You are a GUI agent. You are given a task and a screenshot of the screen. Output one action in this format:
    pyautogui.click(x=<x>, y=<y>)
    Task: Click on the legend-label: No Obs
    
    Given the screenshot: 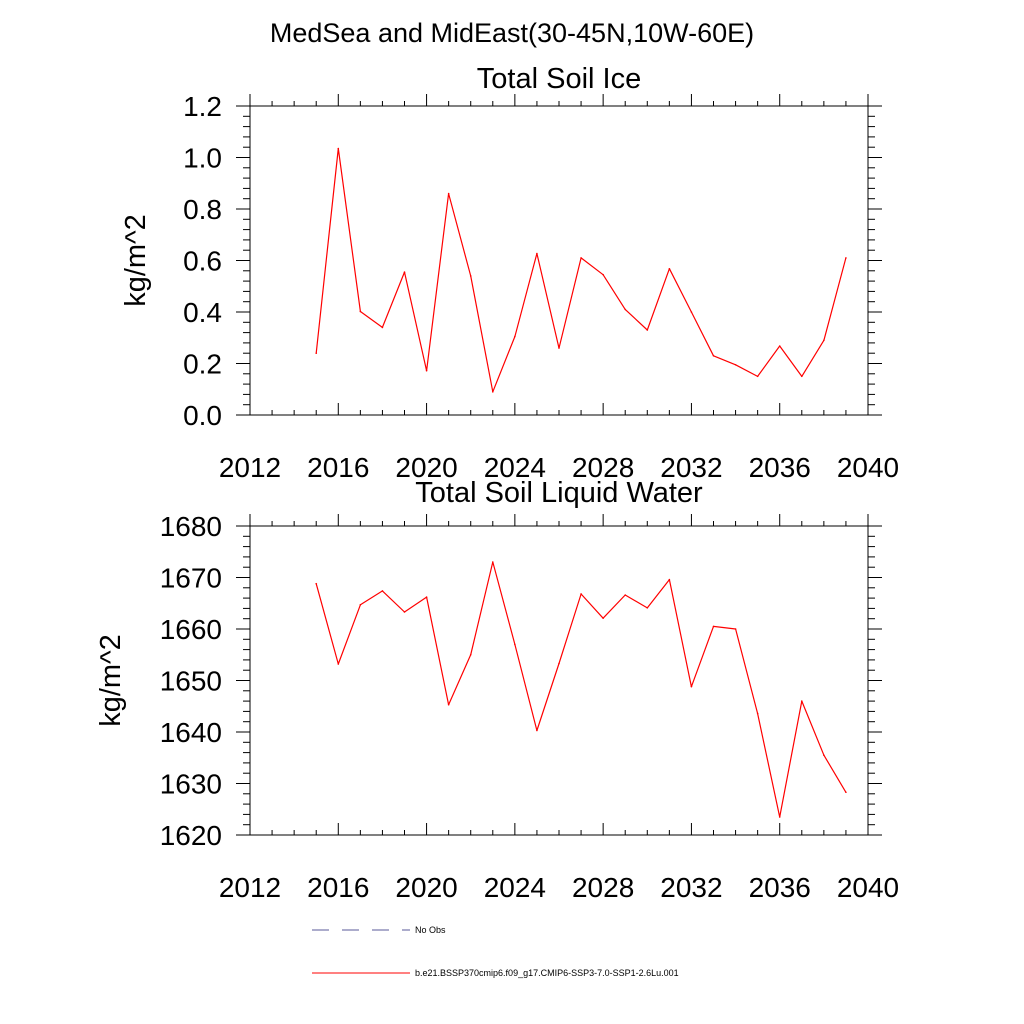 What is the action you would take?
    pyautogui.click(x=430, y=930)
    